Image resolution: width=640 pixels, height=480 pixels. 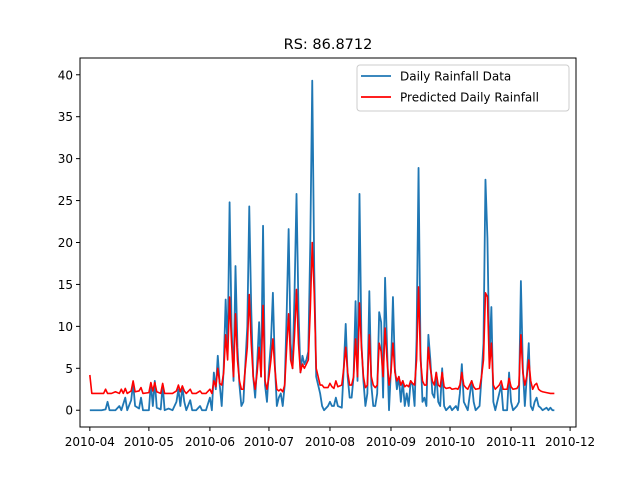 I want to click on x-tick-label-6: 2010-10, so click(x=450, y=442).